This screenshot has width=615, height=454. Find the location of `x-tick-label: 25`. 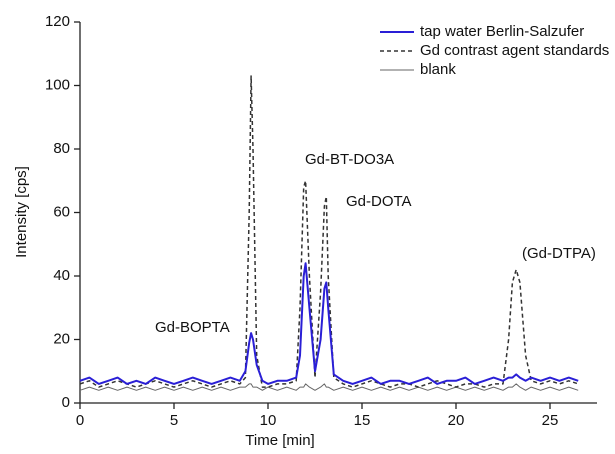

x-tick-label: 25 is located at coordinates (550, 420).